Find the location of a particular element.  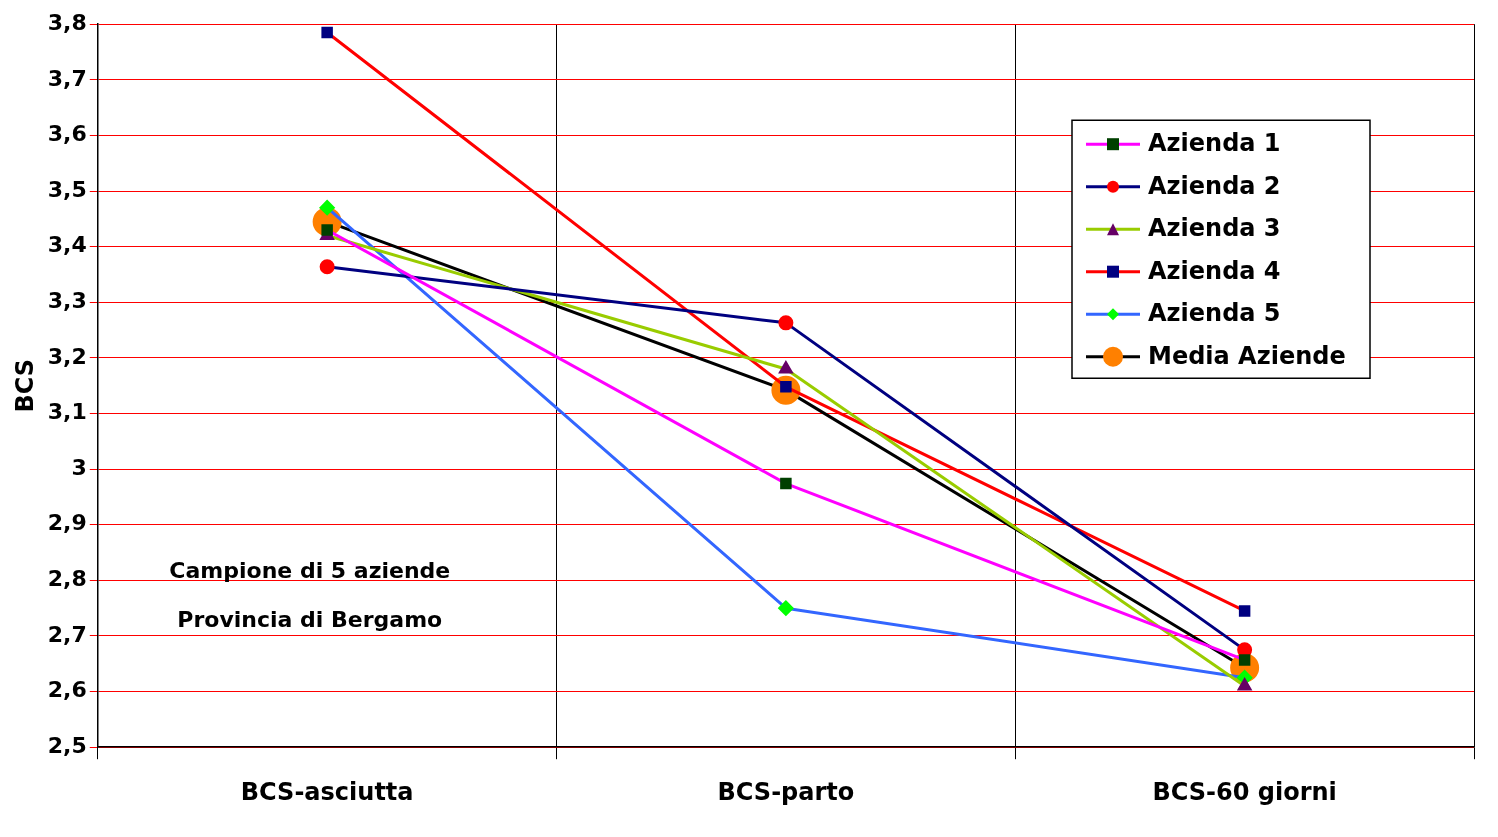

y-tick-label: 3,2 is located at coordinates (67, 356).